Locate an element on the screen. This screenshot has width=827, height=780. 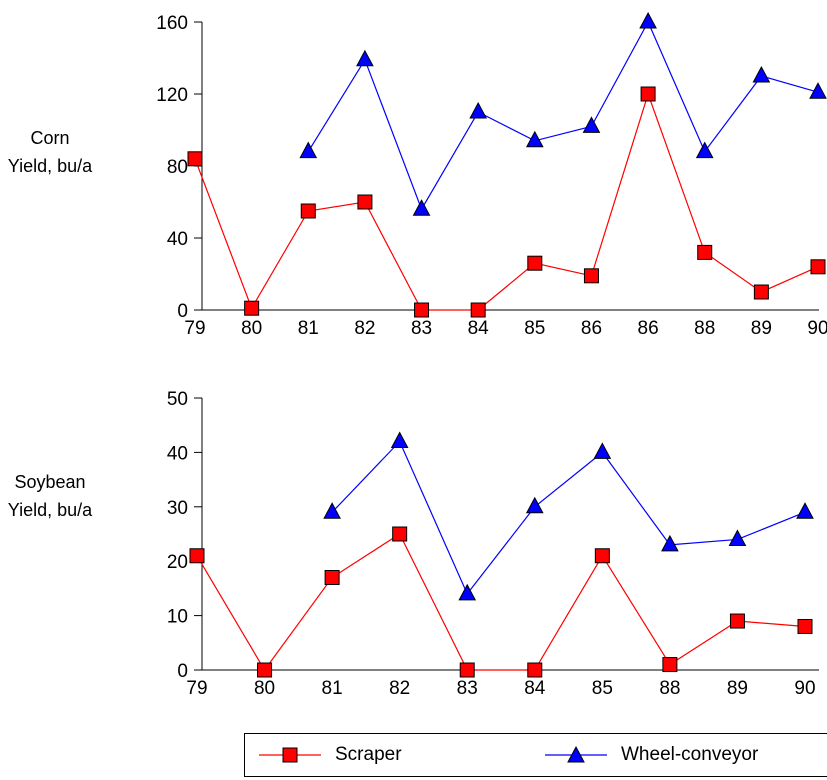
soybean-x-tick-label: 79 is located at coordinates (196, 688).